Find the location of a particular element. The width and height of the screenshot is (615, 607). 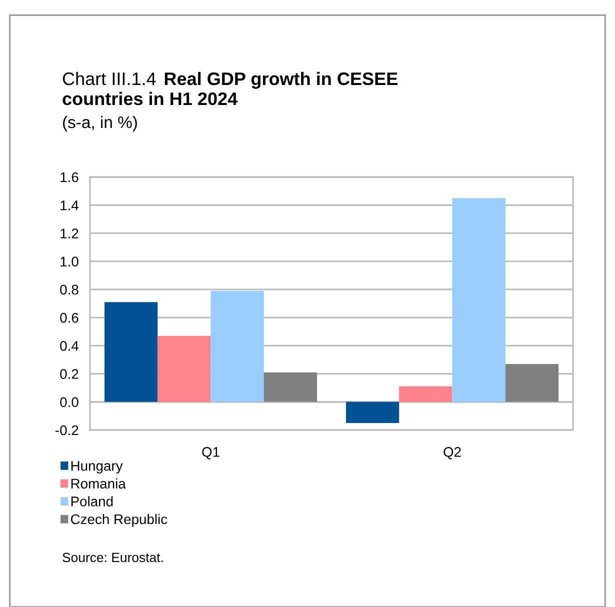

legend-label: Romania is located at coordinates (98, 483).